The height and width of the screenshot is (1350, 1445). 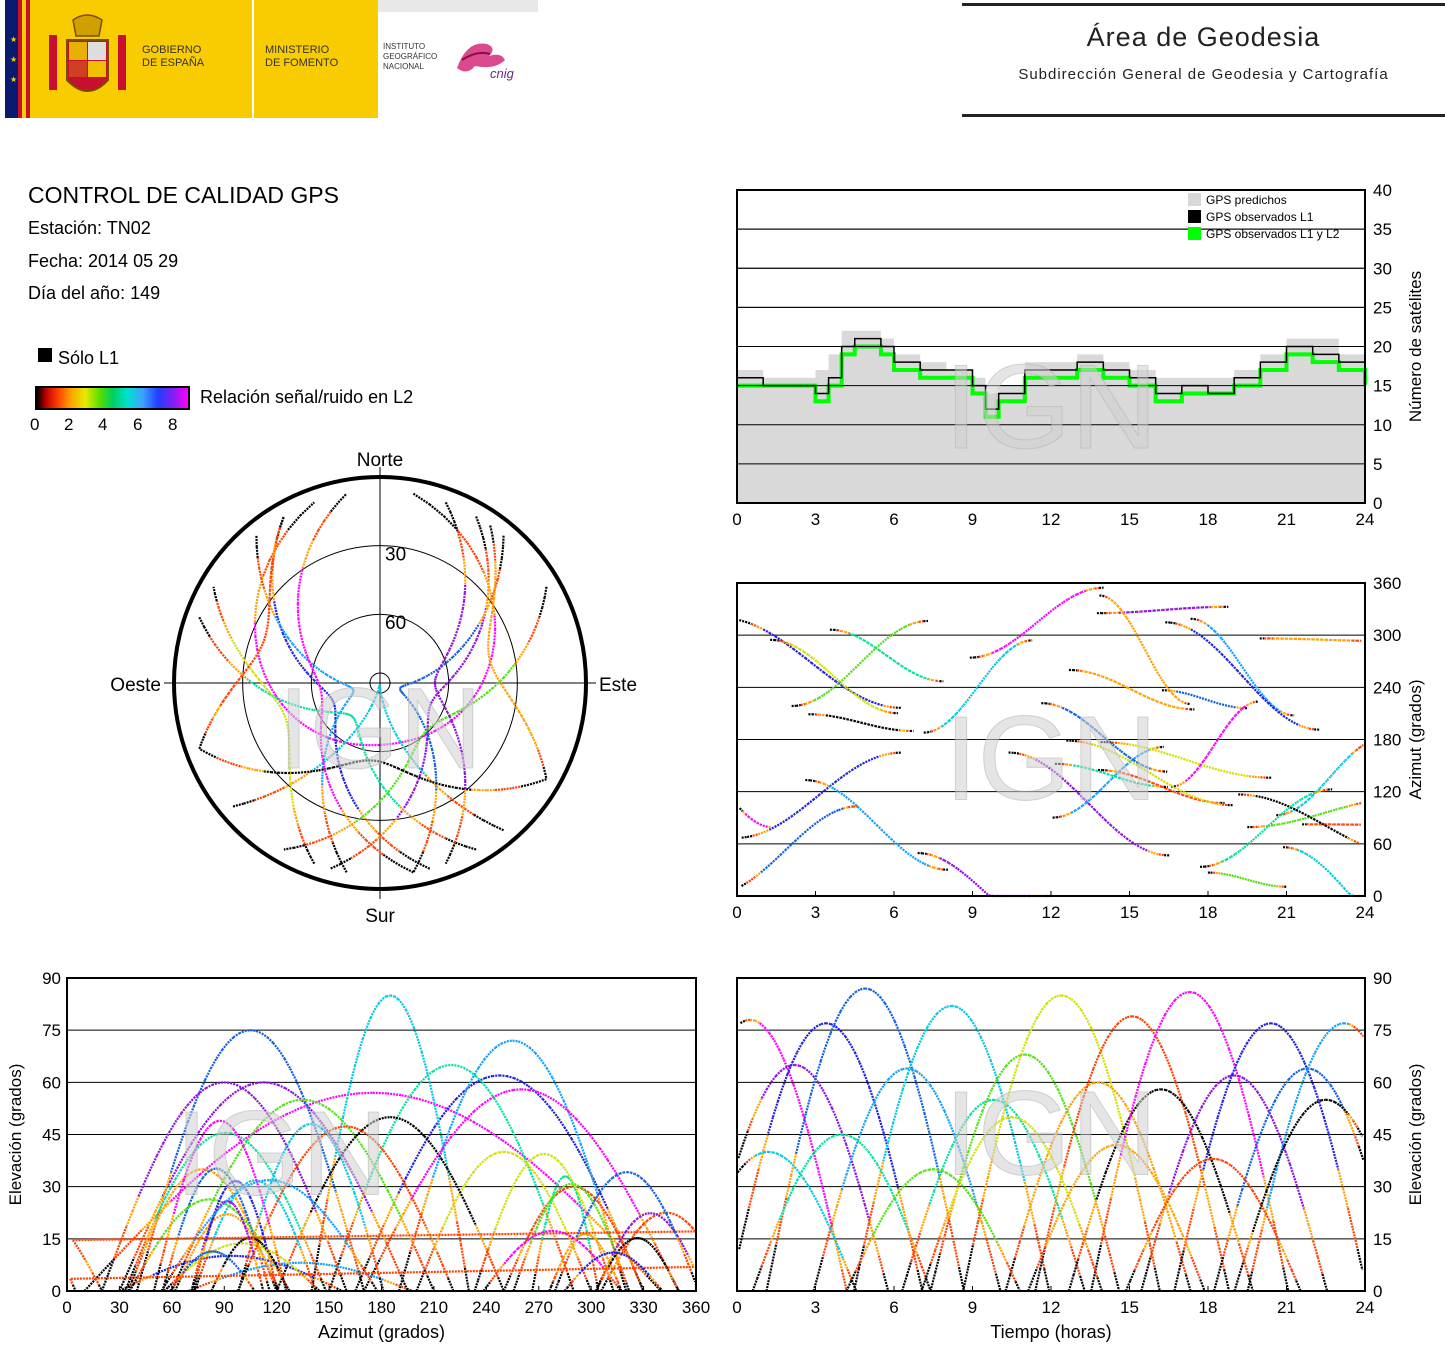 I want to click on predicted-area, so click(x=1051, y=416).